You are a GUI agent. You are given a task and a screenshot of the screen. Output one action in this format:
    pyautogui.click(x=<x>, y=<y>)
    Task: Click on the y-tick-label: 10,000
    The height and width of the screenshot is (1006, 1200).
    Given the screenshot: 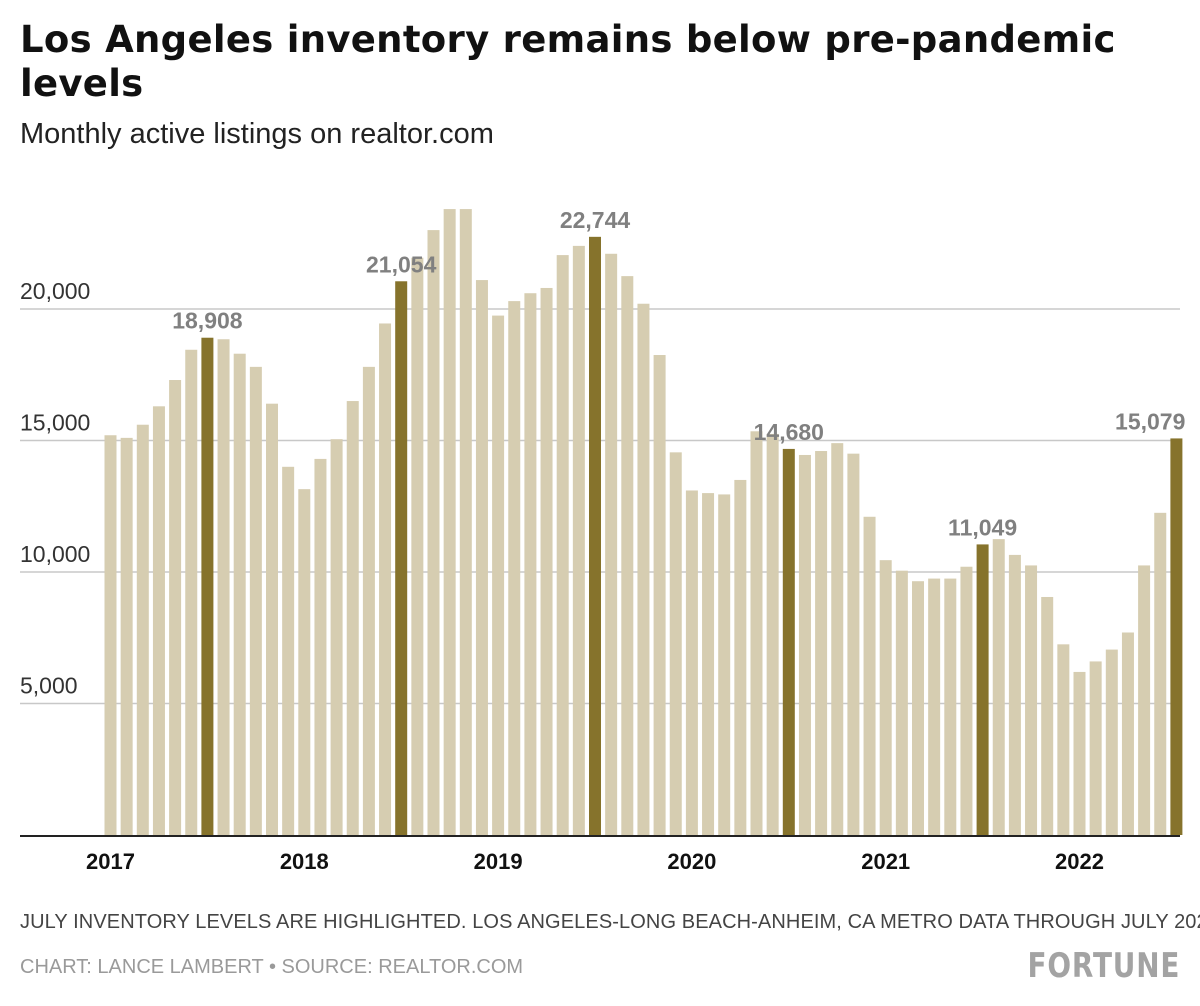 What is the action you would take?
    pyautogui.click(x=55, y=554)
    